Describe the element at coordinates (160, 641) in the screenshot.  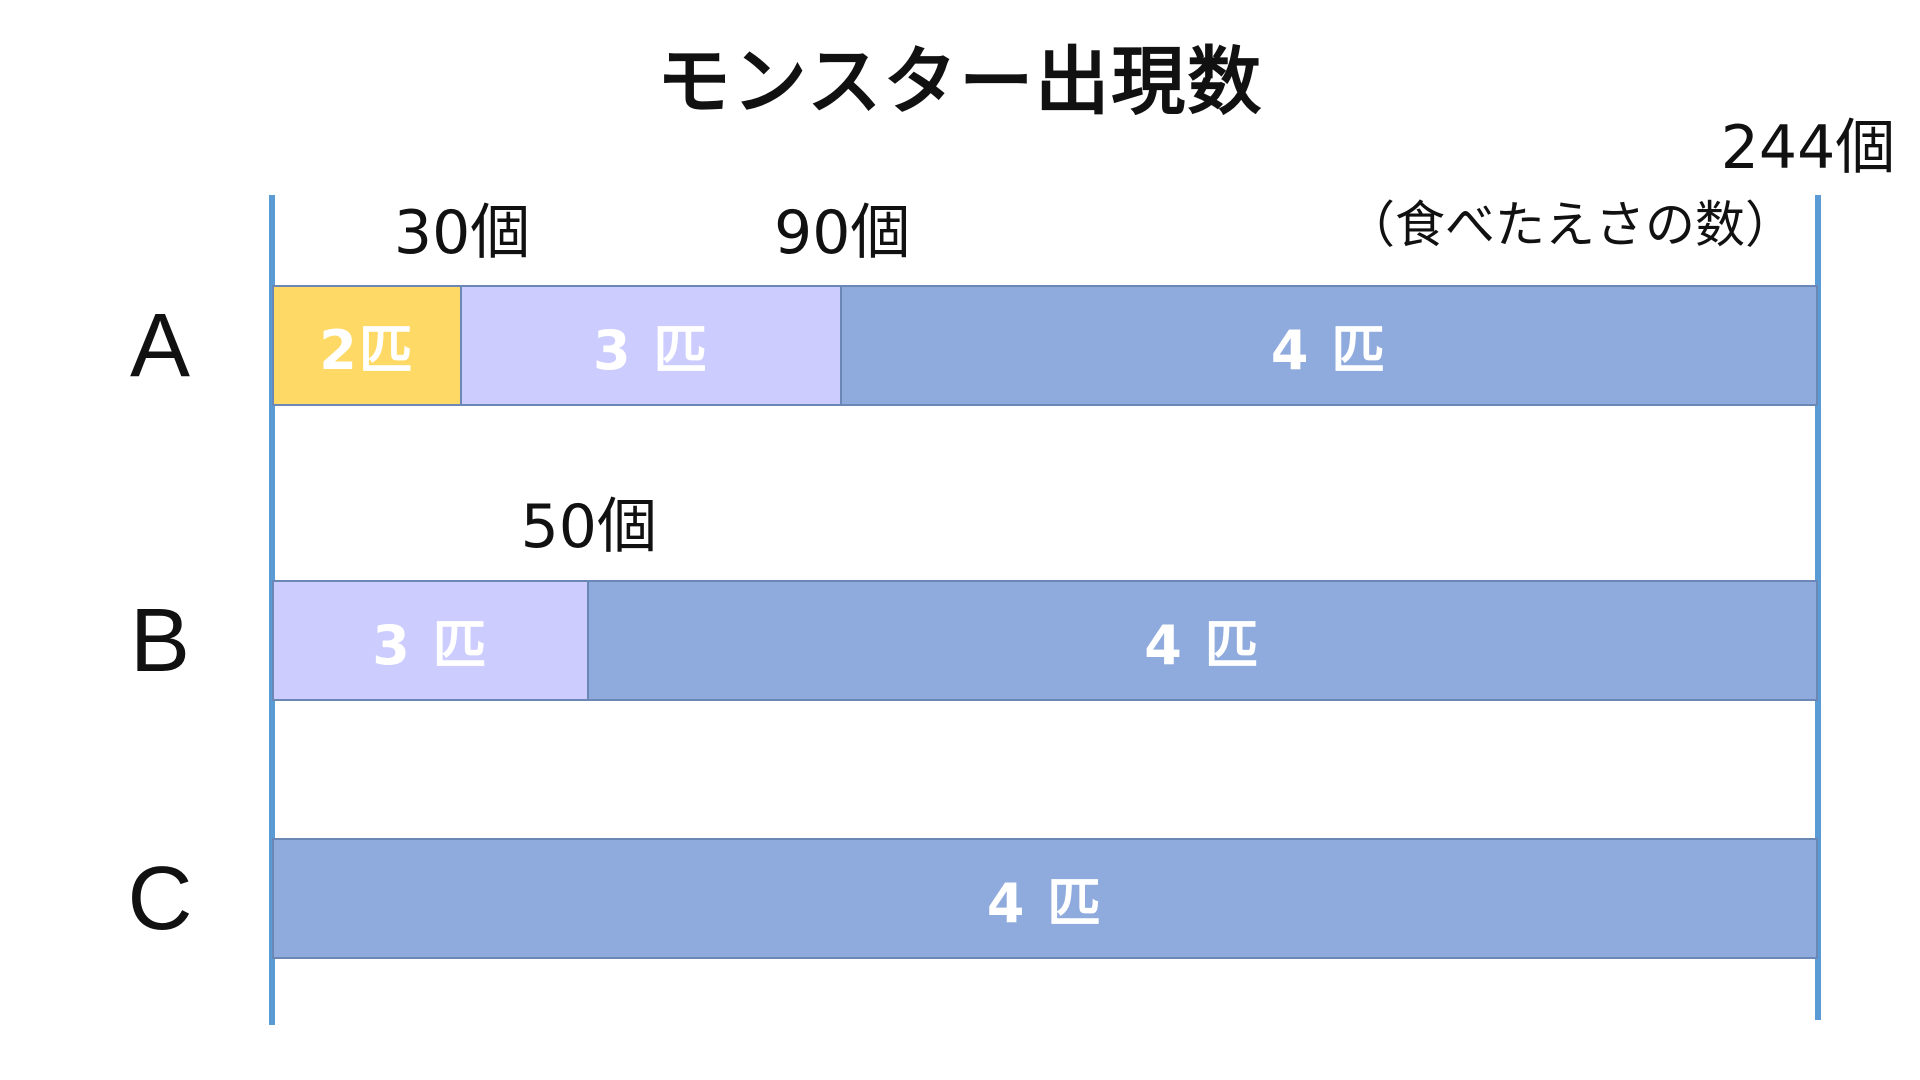
I see `row-label-b: B` at that location.